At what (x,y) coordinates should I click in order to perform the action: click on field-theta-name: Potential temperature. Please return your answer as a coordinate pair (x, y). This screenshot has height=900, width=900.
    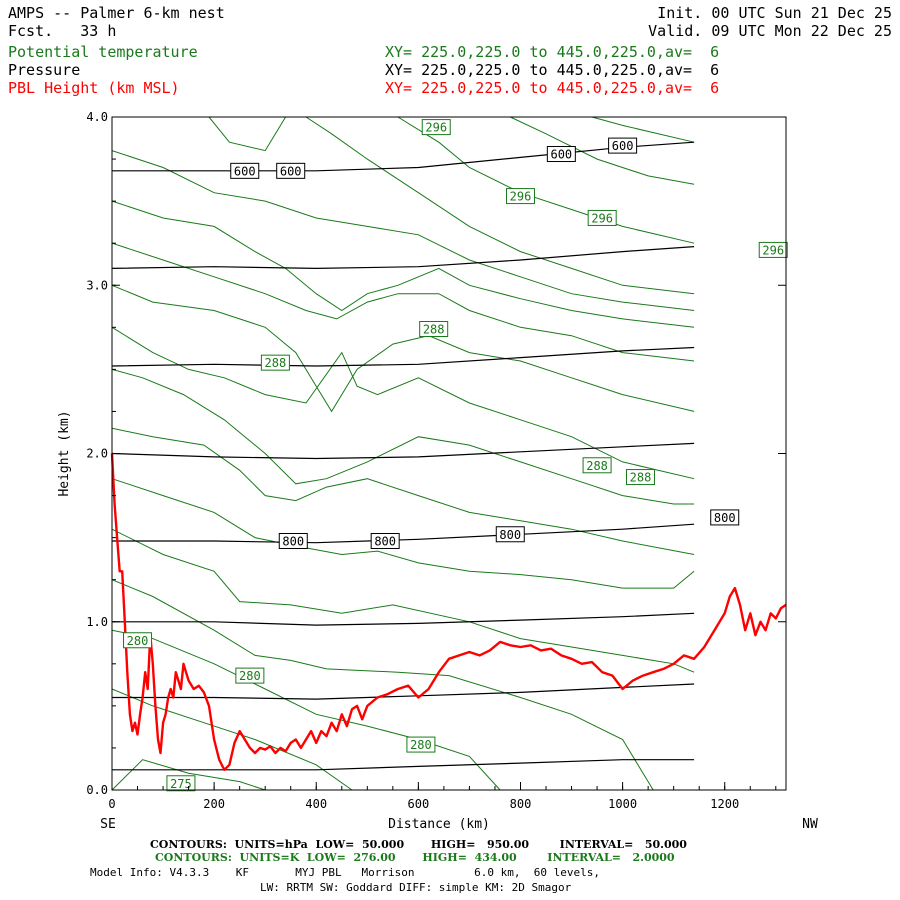
    Looking at the image, I should click on (103, 52).